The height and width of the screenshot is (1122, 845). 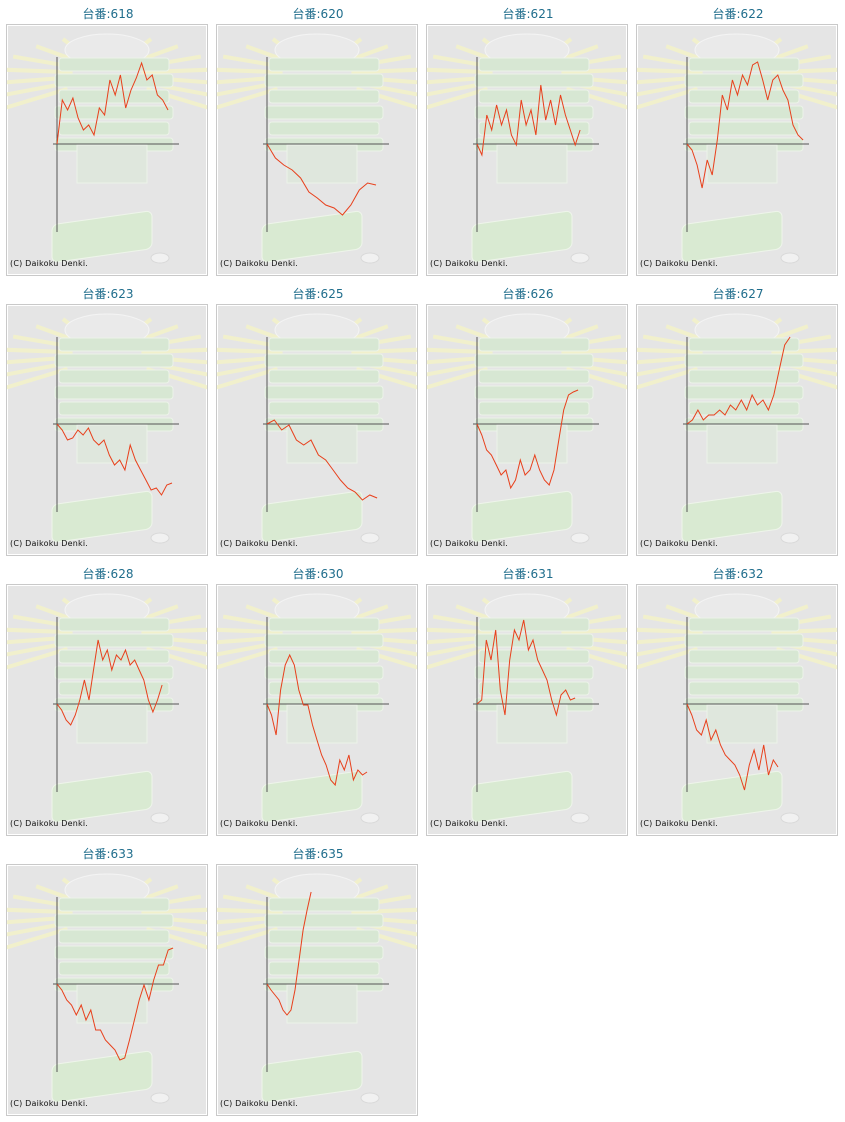 What do you see at coordinates (318, 14) in the screenshot?
I see `chart-title: 台番:620` at bounding box center [318, 14].